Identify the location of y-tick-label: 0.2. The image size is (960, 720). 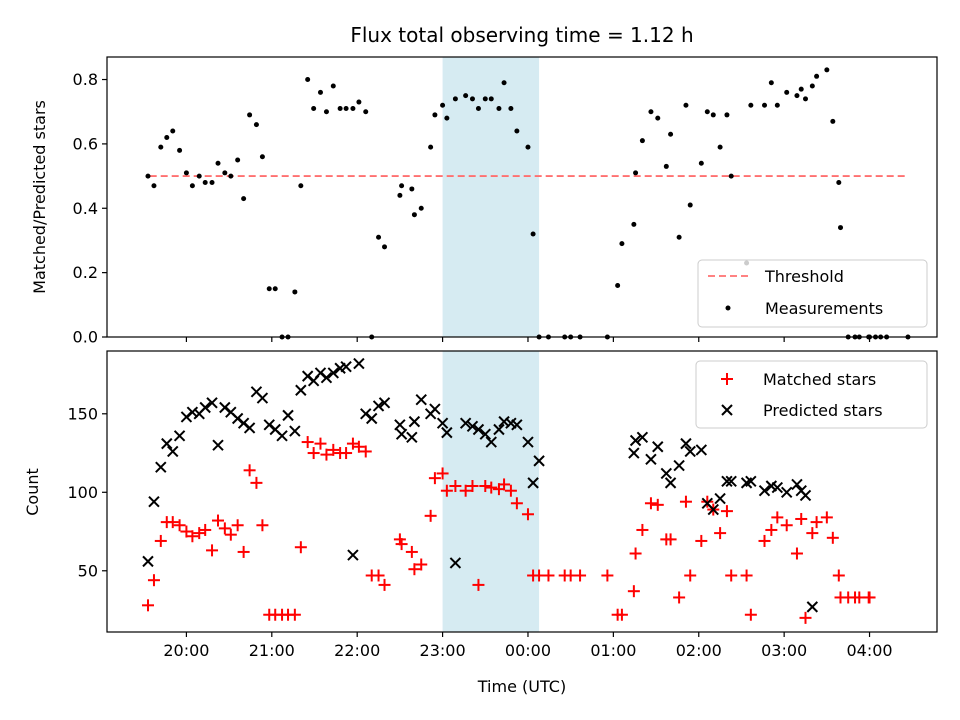
(85, 272).